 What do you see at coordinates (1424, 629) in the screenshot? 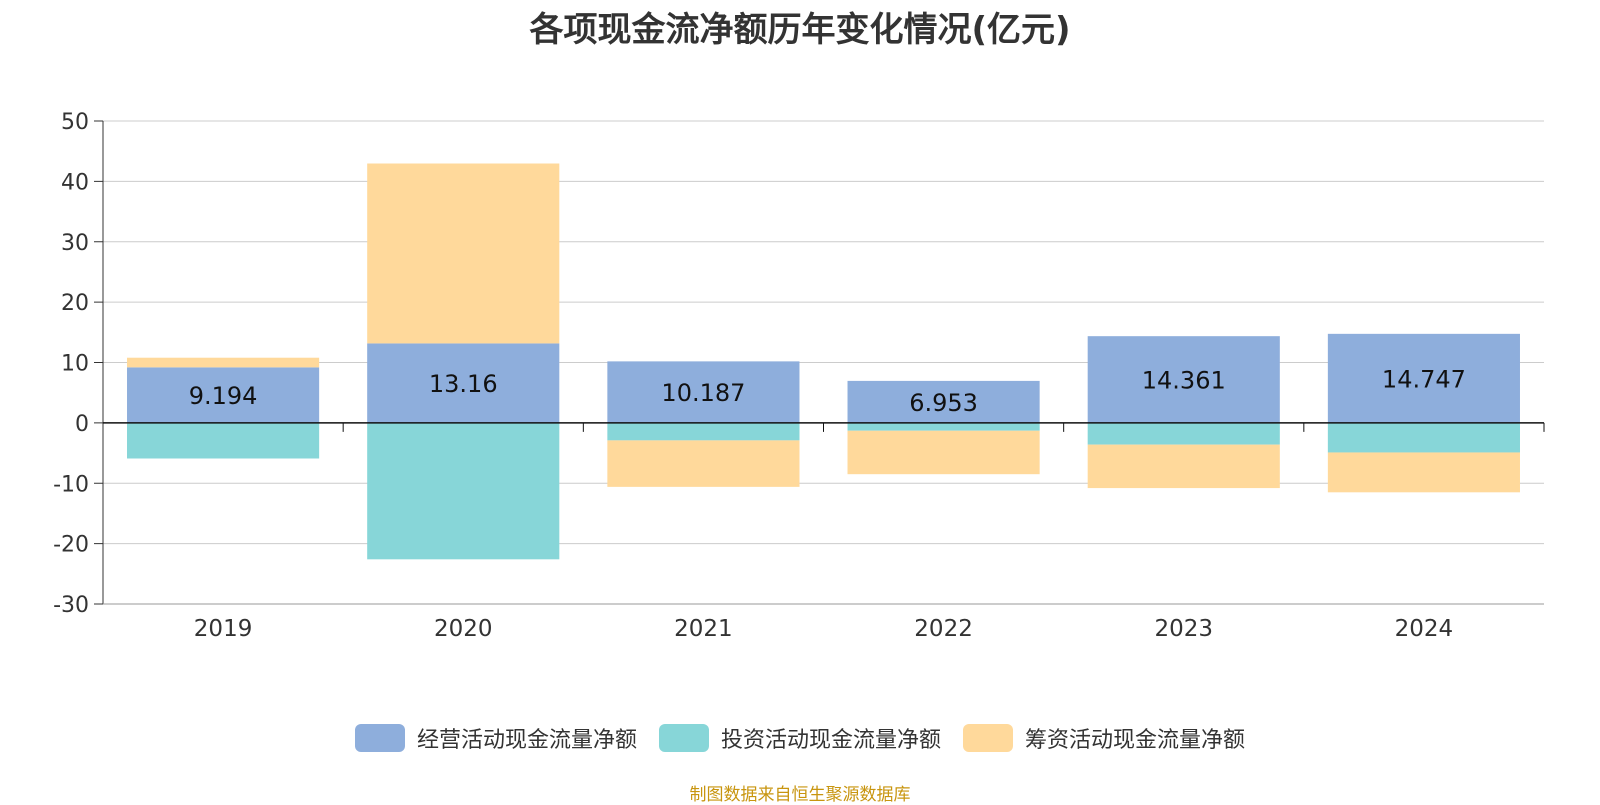
I see `x-tick-label-2024: 2024` at bounding box center [1424, 629].